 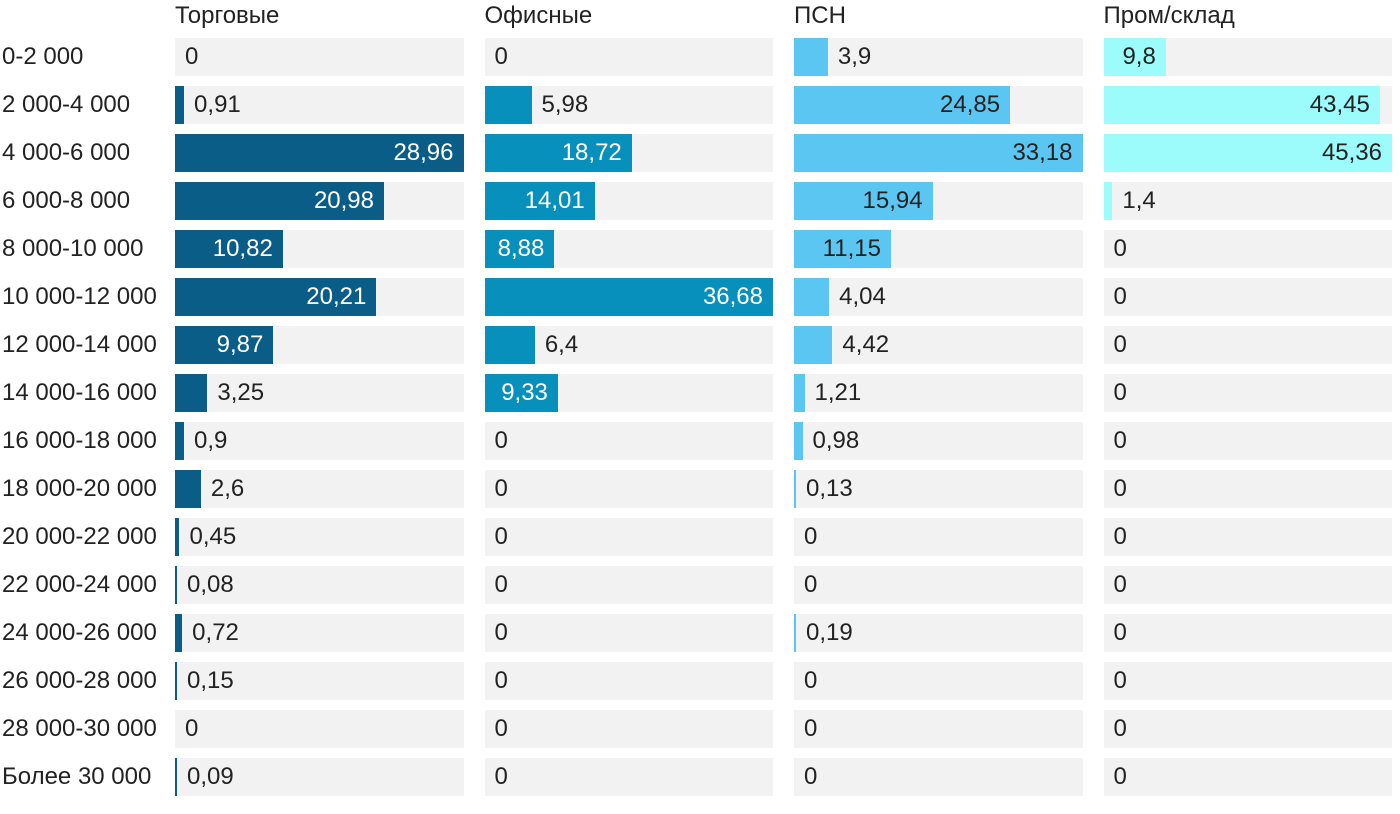 I want to click on category-label: 0-2 000, so click(x=43, y=56).